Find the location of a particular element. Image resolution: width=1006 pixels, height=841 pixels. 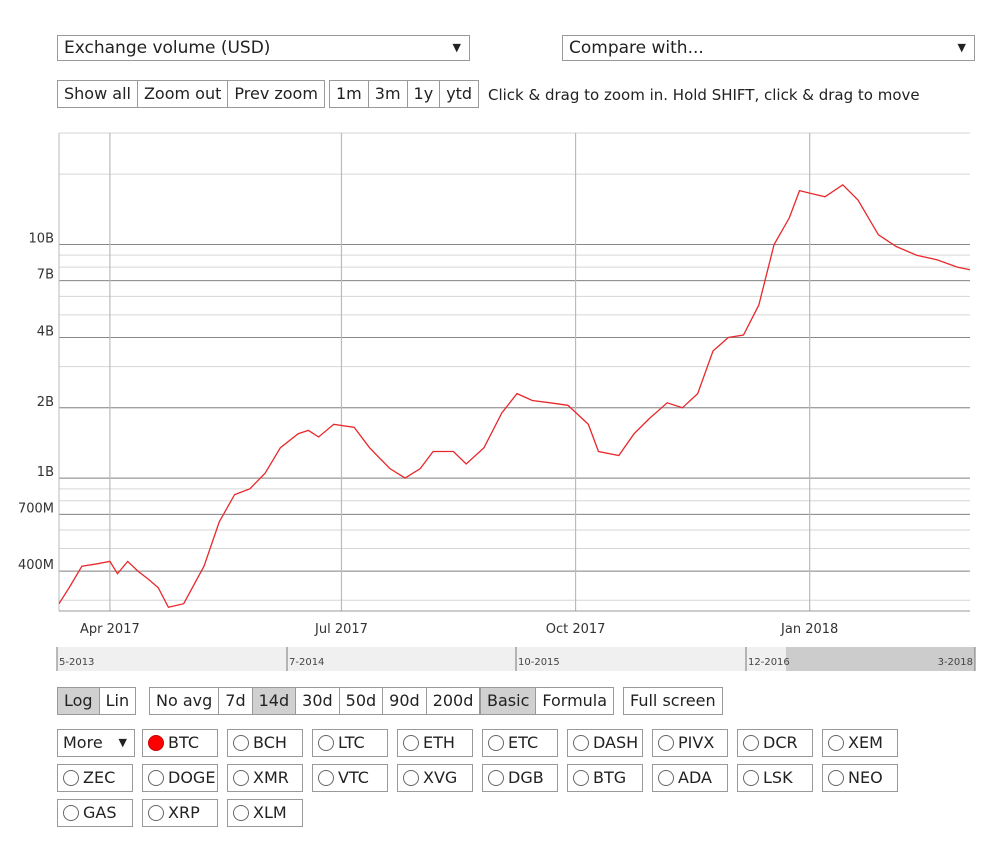

coin-xvg: XVG is located at coordinates (435, 778).